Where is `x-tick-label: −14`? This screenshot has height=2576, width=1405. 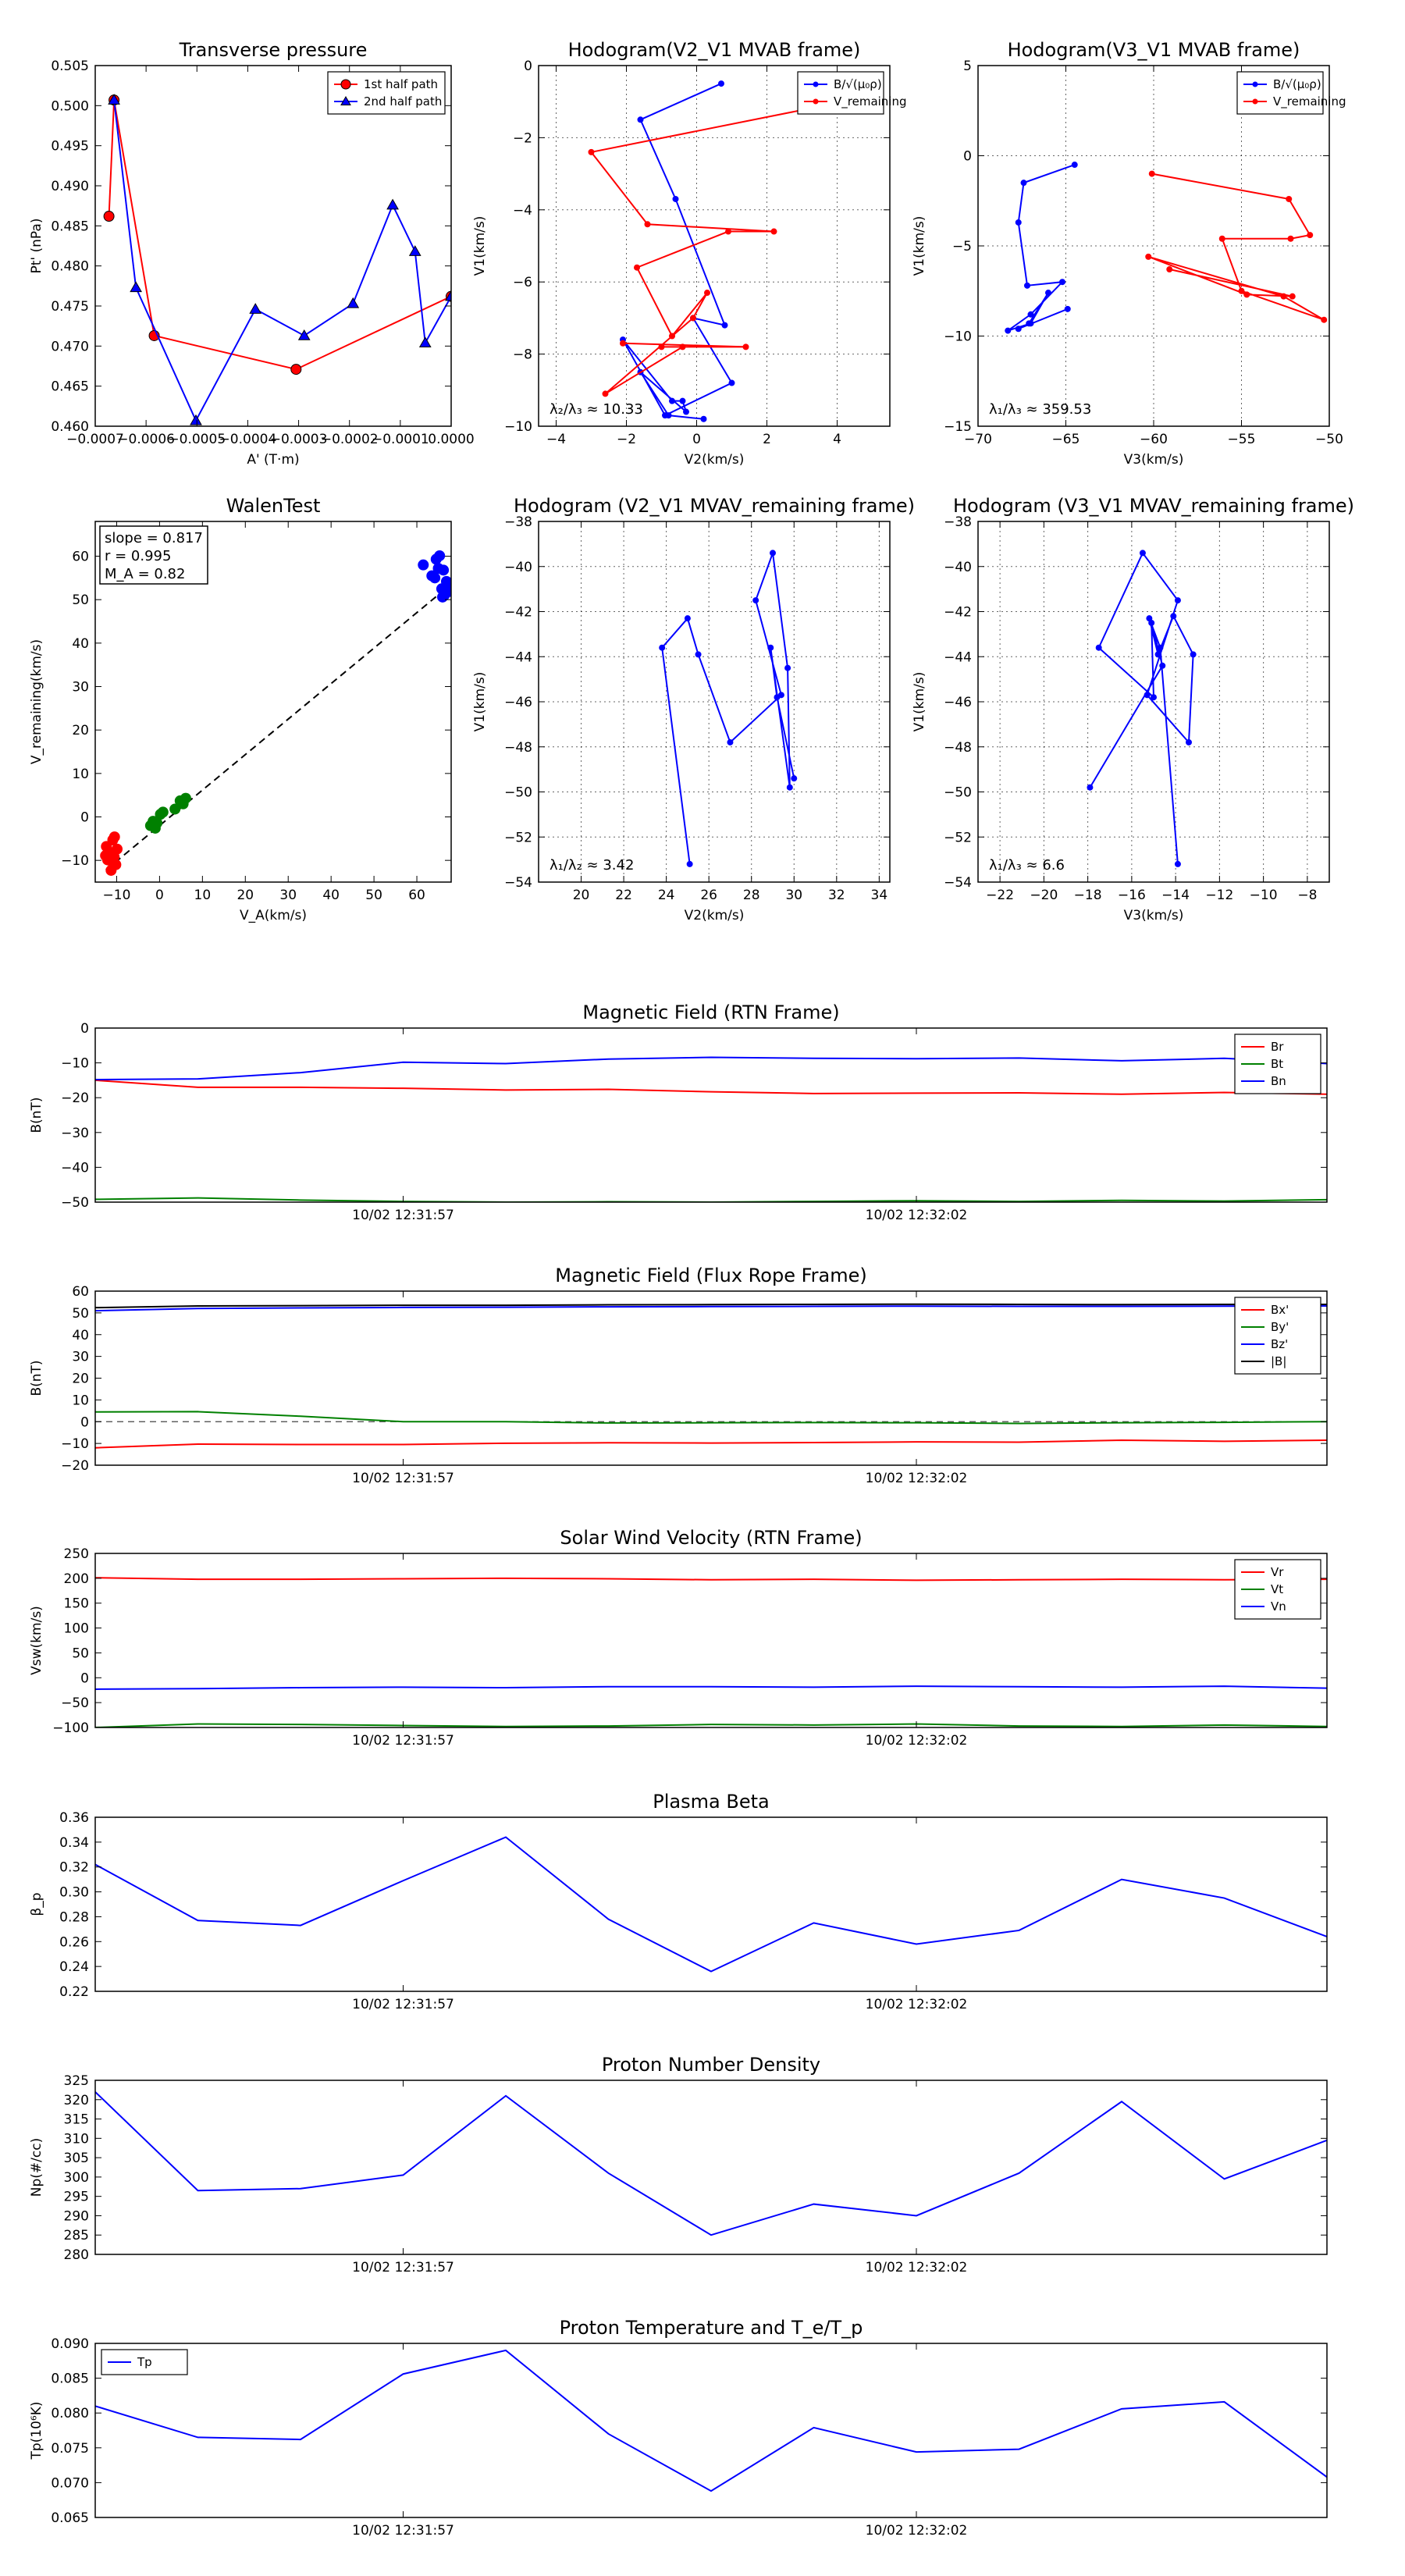
x-tick-label: −14 is located at coordinates (1175, 895).